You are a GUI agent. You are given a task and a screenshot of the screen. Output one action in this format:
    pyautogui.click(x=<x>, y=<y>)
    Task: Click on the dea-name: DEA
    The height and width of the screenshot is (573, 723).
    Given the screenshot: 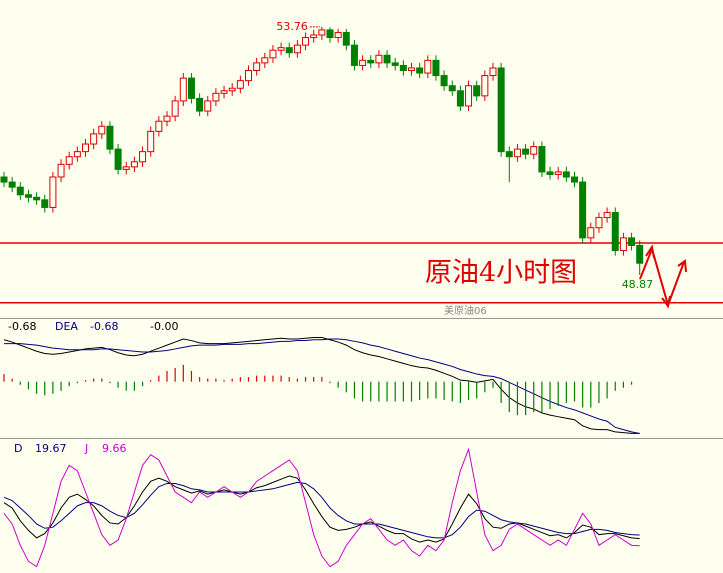 What is the action you would take?
    pyautogui.click(x=66, y=326)
    